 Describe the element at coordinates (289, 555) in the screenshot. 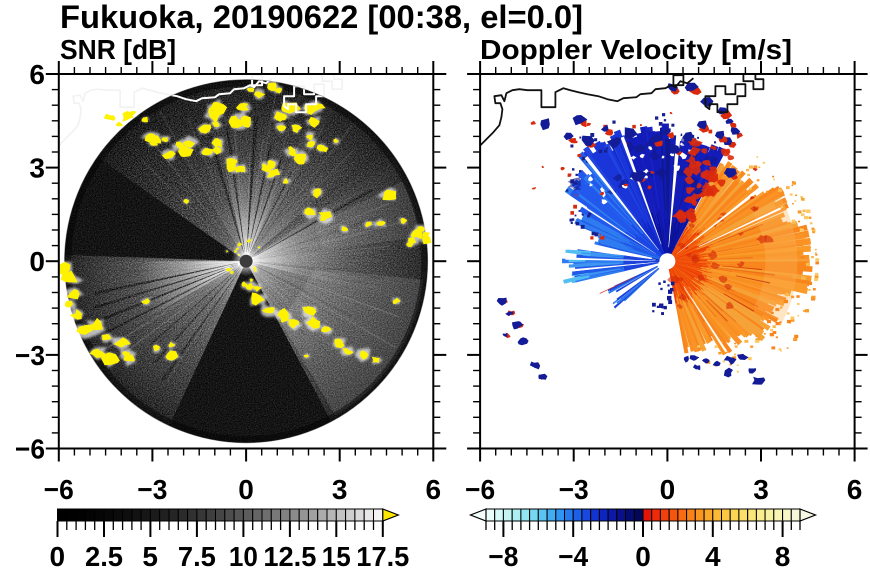

I see `svg-text: 12.5` at that location.